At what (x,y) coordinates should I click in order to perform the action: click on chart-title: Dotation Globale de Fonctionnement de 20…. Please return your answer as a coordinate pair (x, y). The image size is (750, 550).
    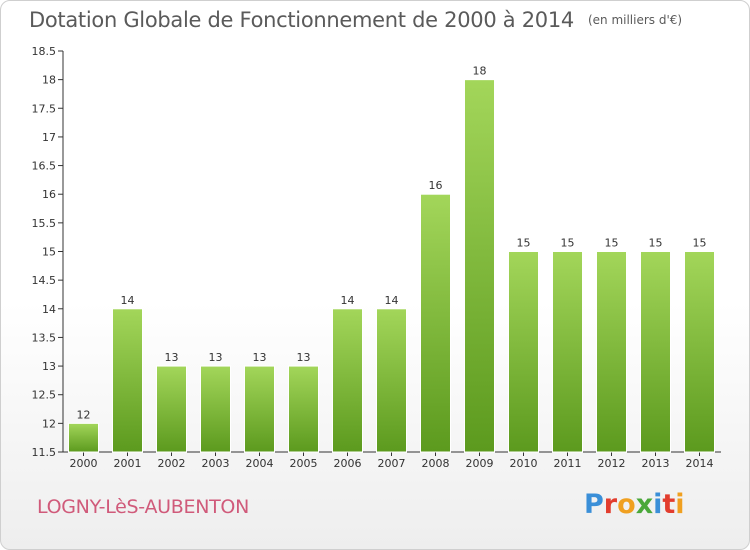
    Looking at the image, I should click on (301, 20).